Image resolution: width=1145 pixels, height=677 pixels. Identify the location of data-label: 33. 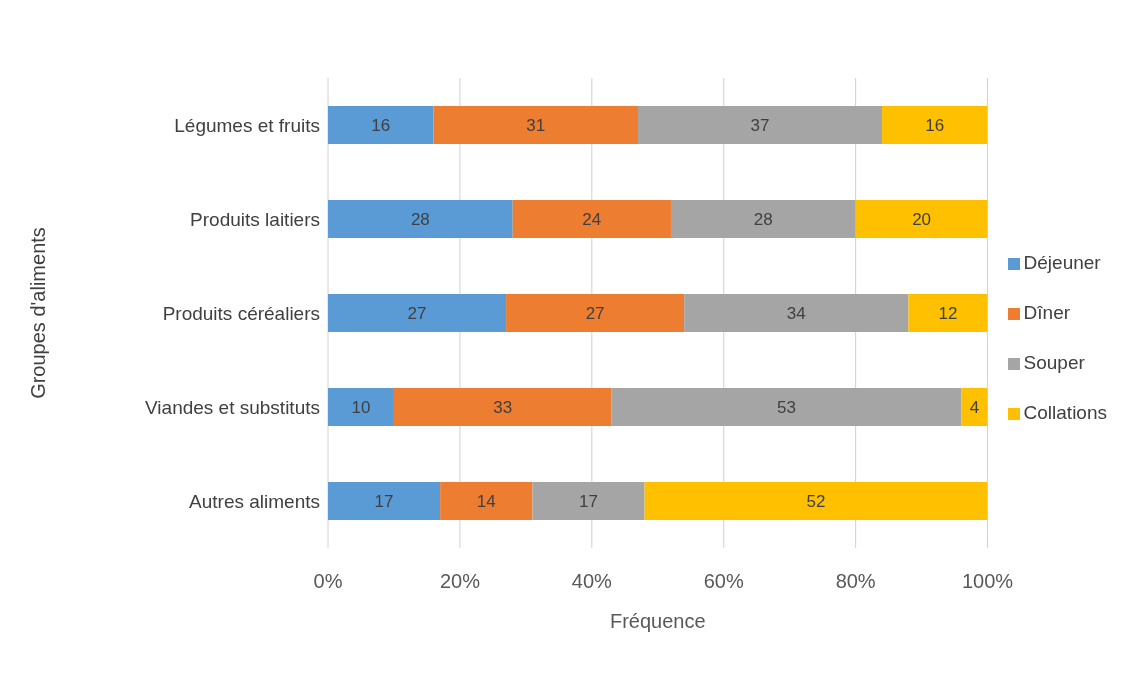
(503, 408).